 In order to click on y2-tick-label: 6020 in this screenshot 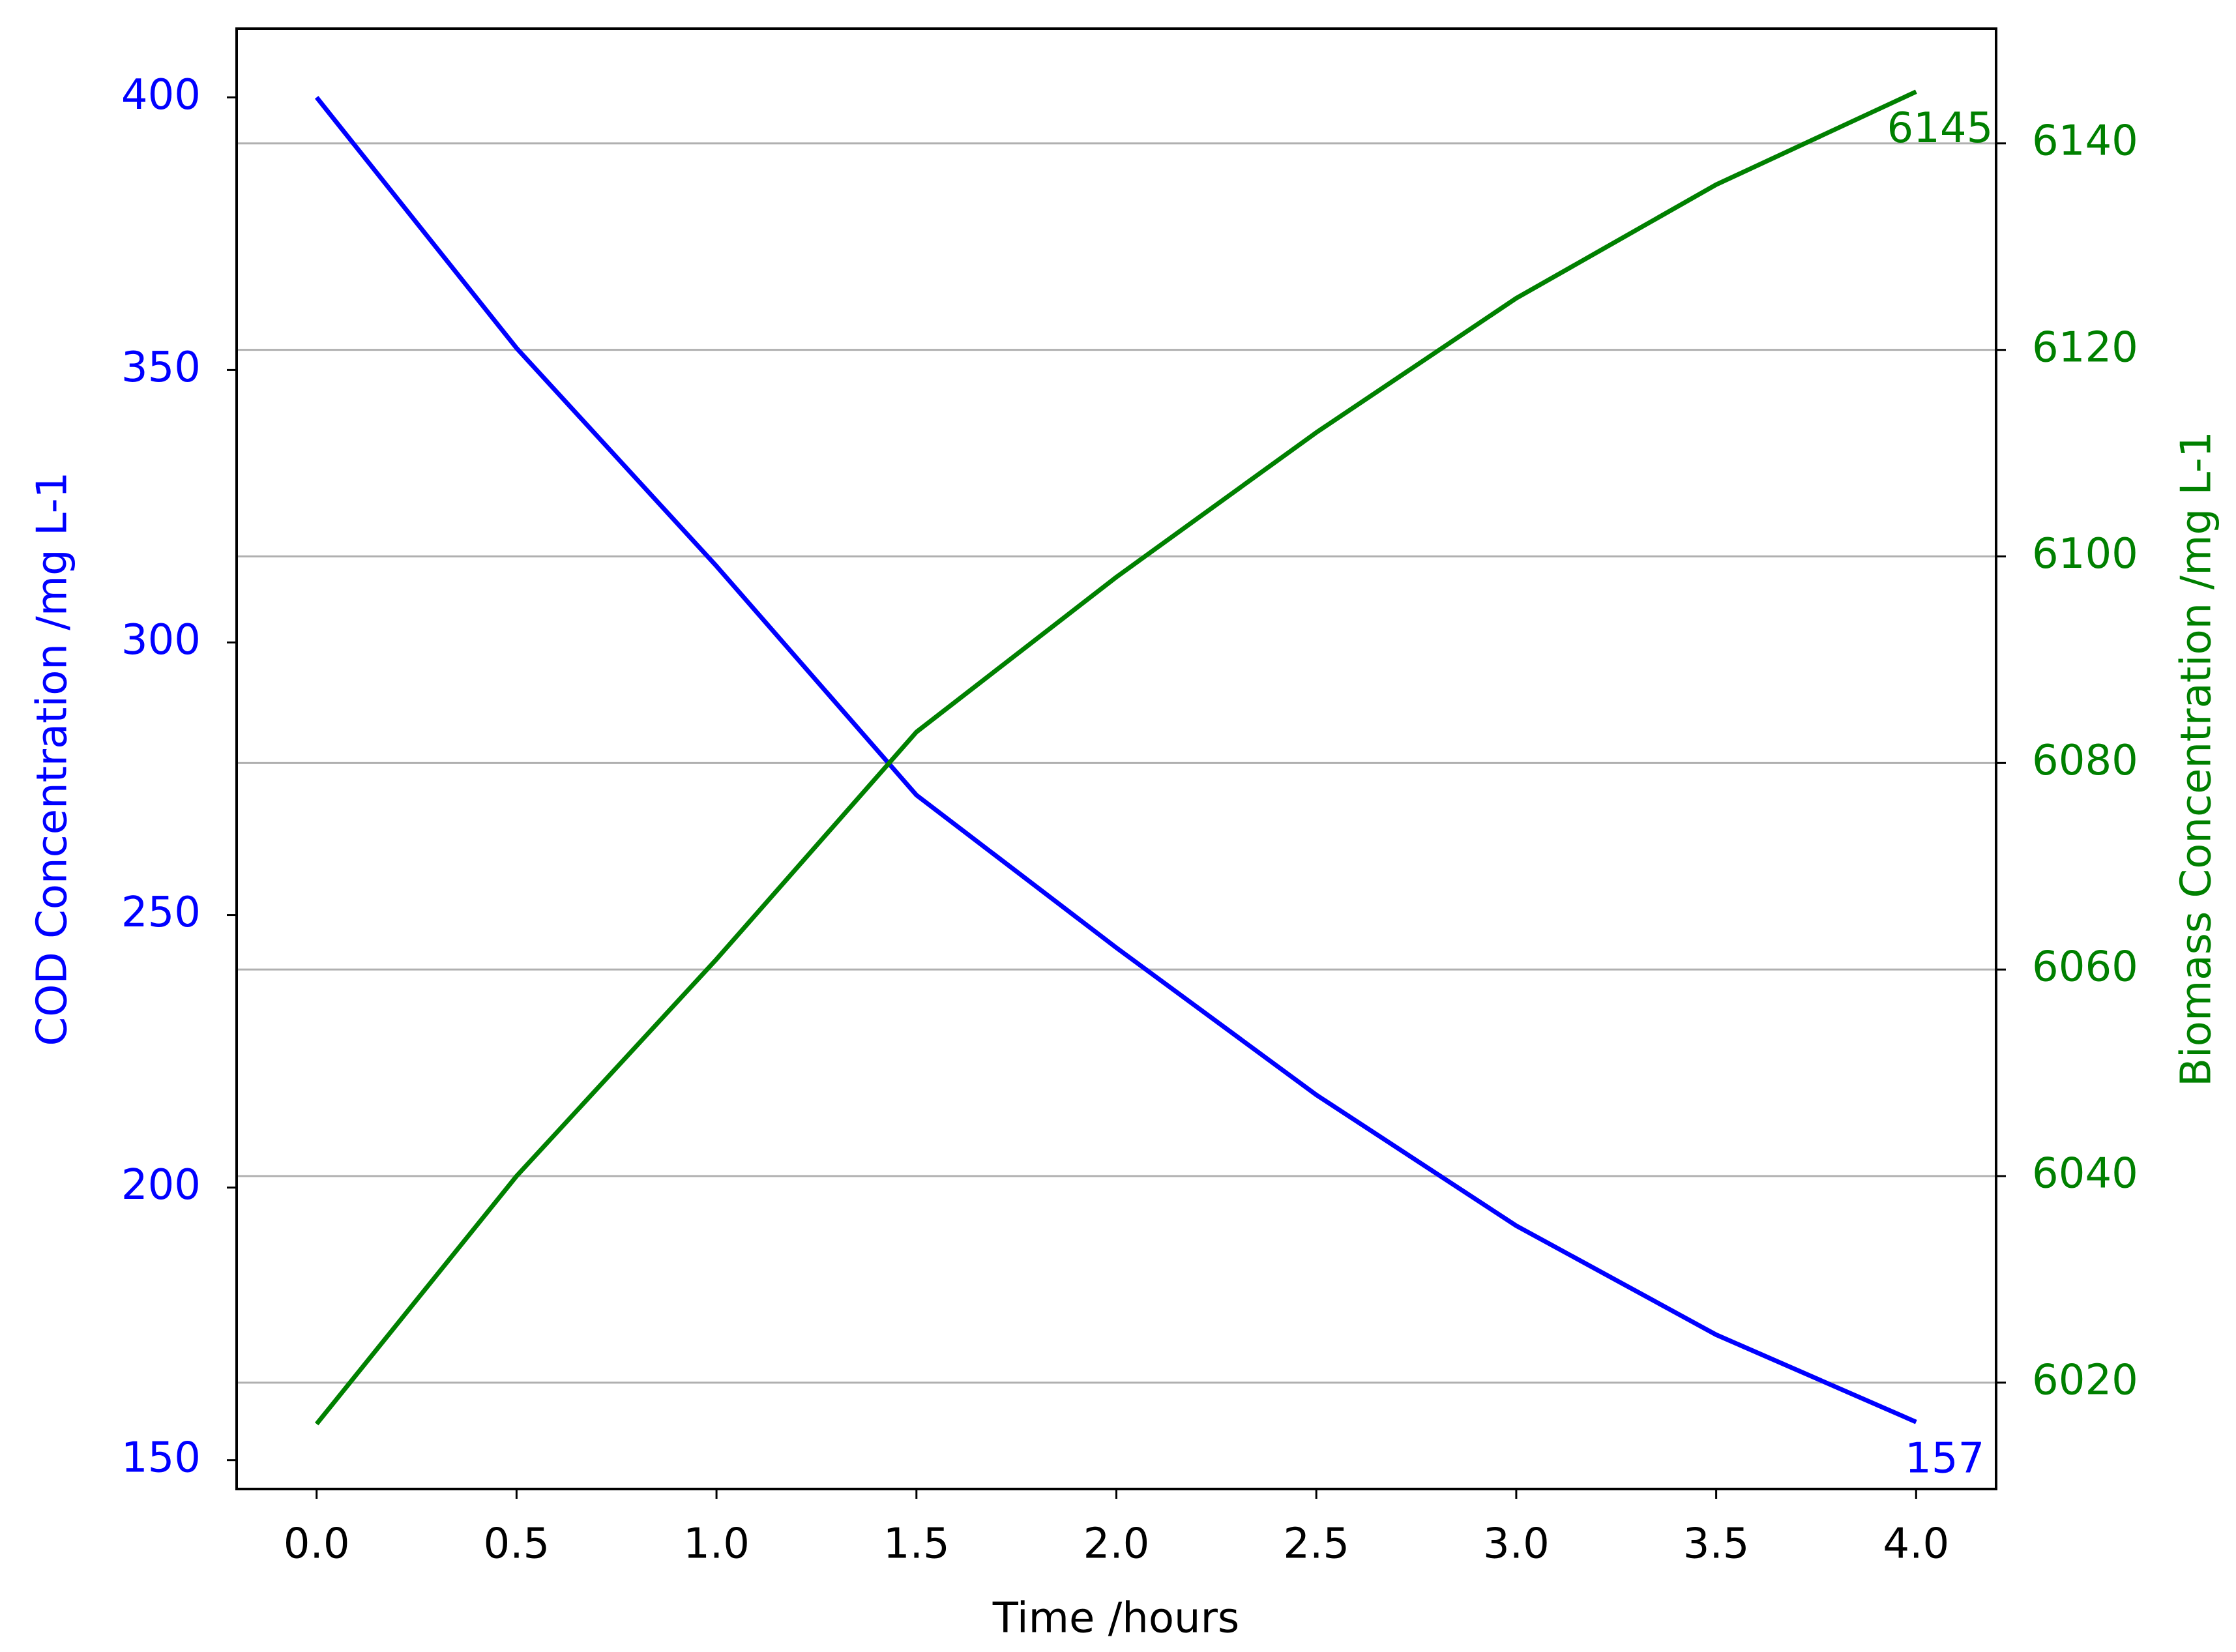, I will do `click(2085, 1380)`.